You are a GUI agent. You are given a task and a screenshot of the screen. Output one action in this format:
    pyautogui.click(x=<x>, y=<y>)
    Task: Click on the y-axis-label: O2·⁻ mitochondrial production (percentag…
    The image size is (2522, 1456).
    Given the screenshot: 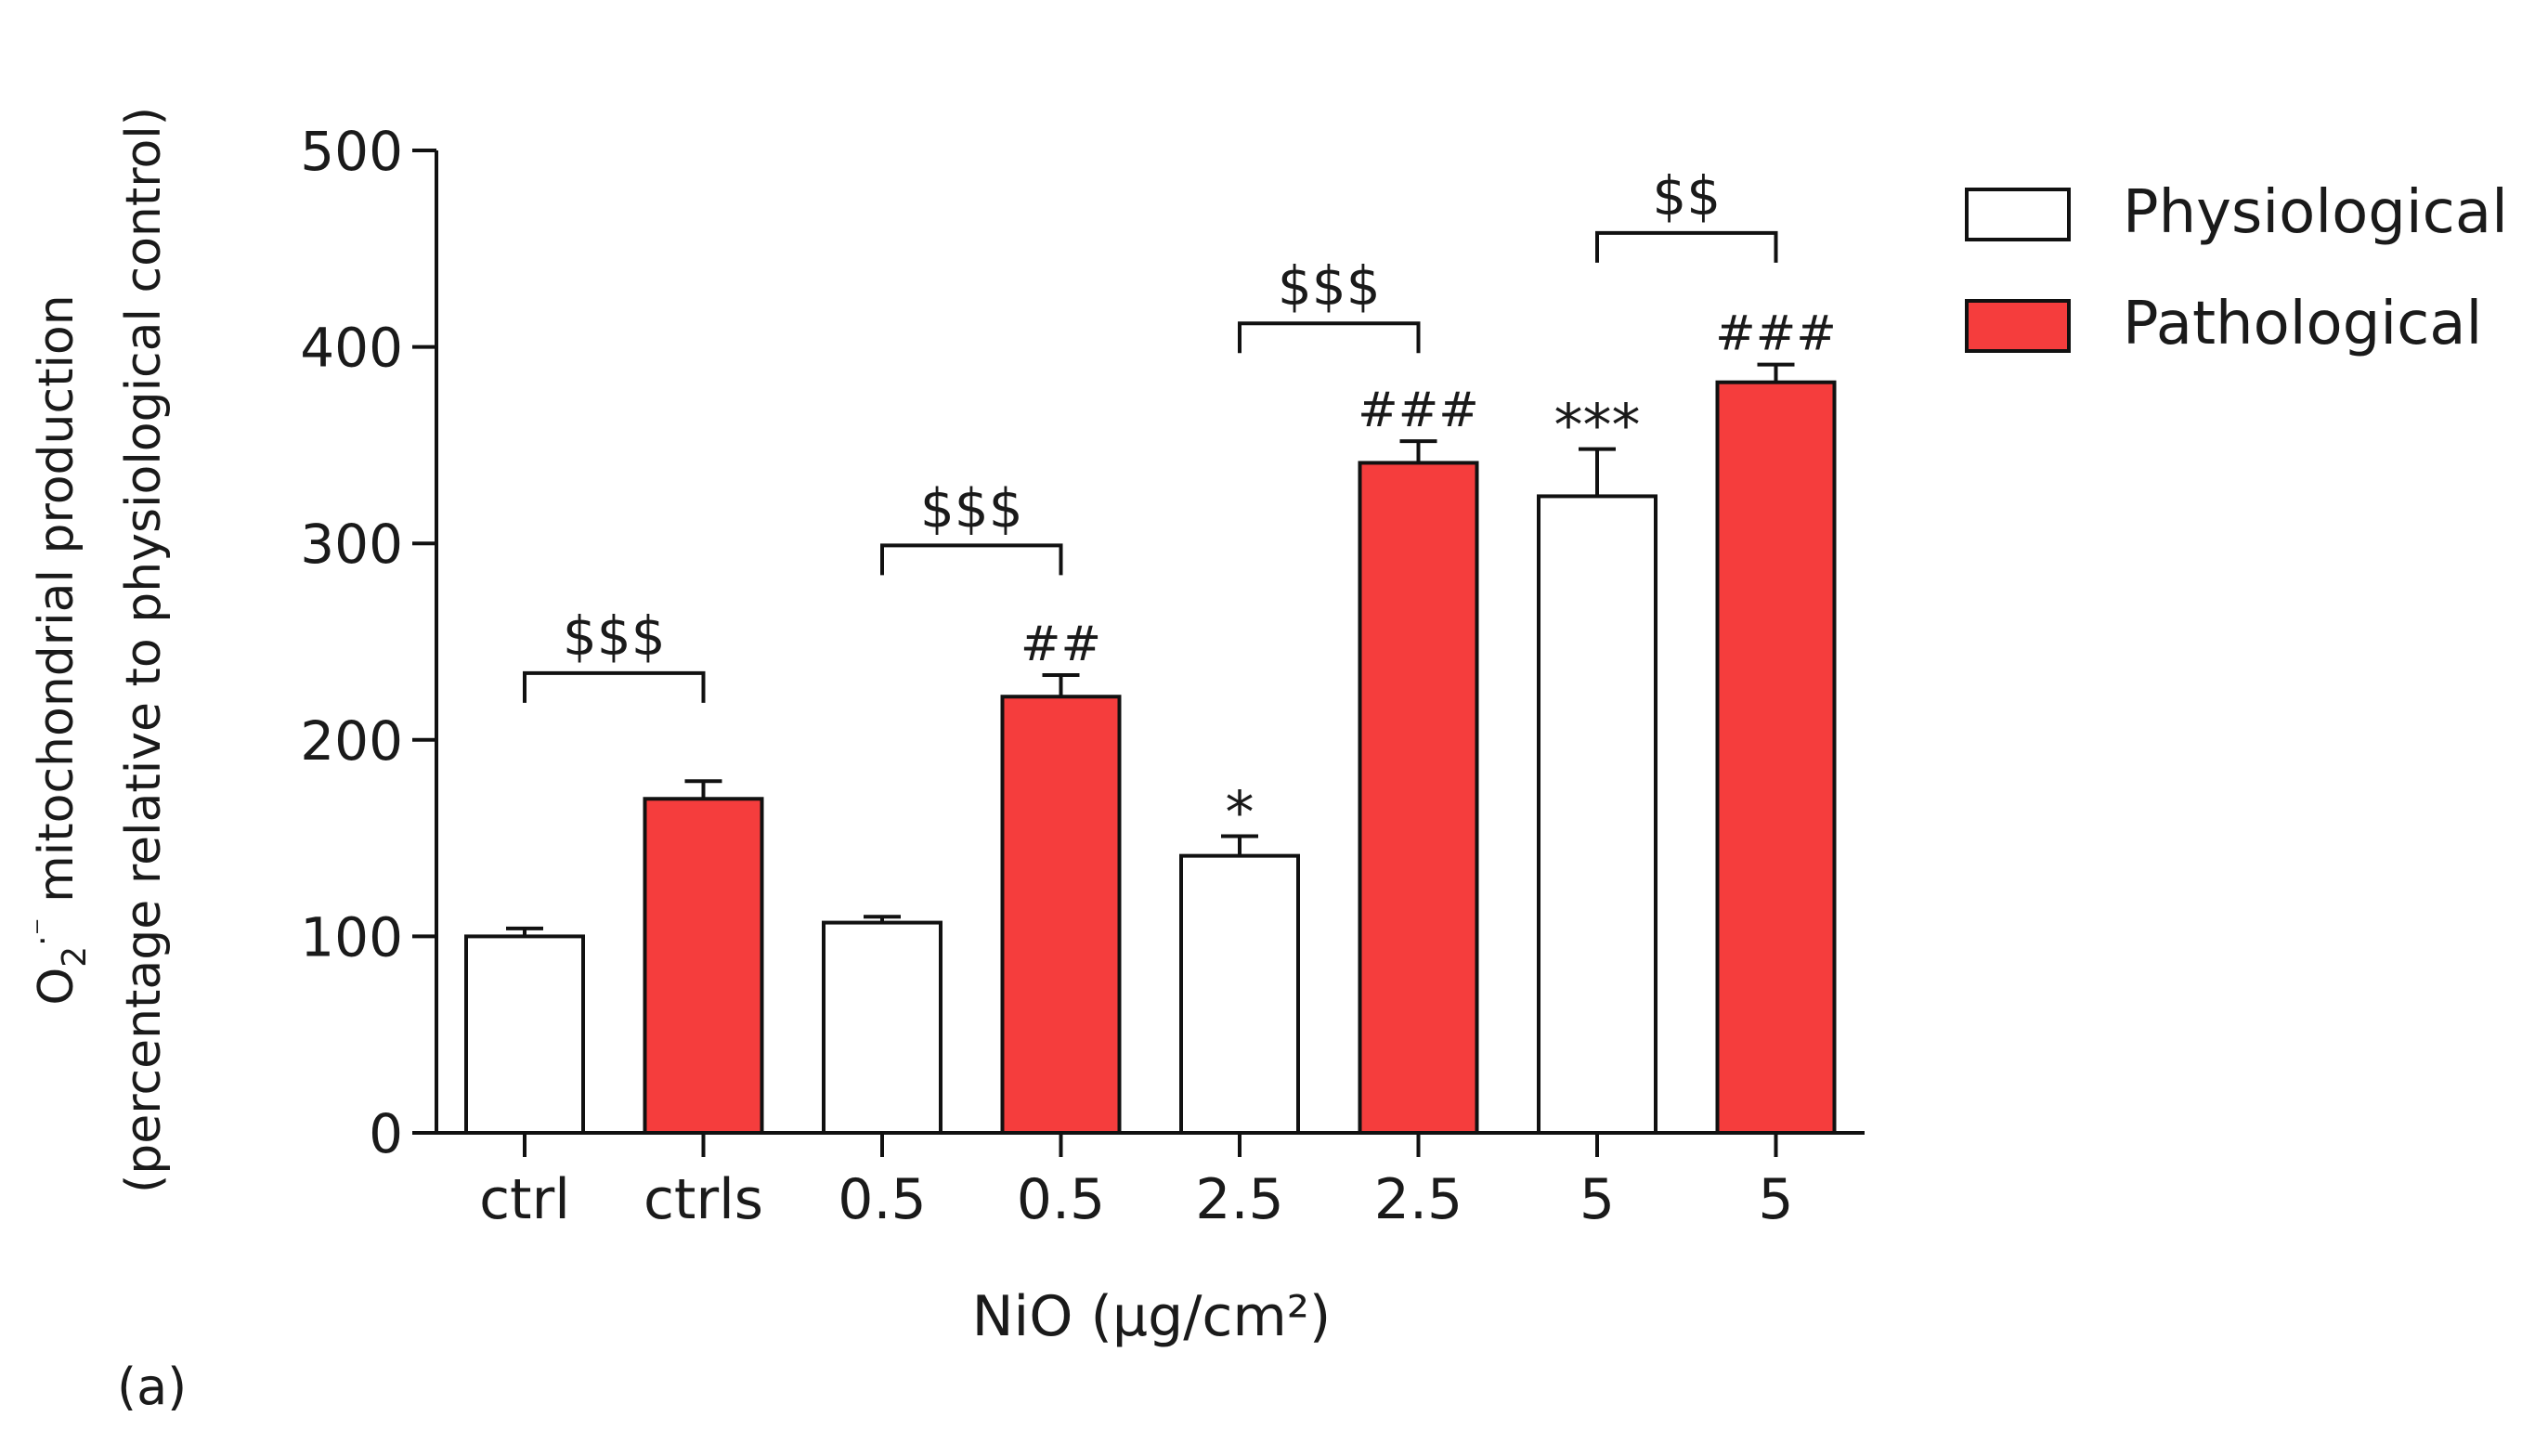 What is the action you would take?
    pyautogui.click(x=98, y=650)
    